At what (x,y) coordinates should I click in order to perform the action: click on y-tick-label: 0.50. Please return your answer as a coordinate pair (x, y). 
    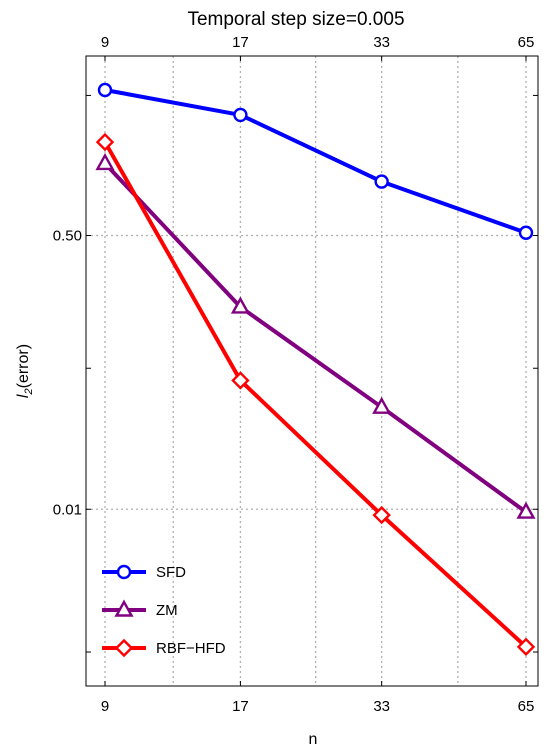
    Looking at the image, I should click on (67, 235).